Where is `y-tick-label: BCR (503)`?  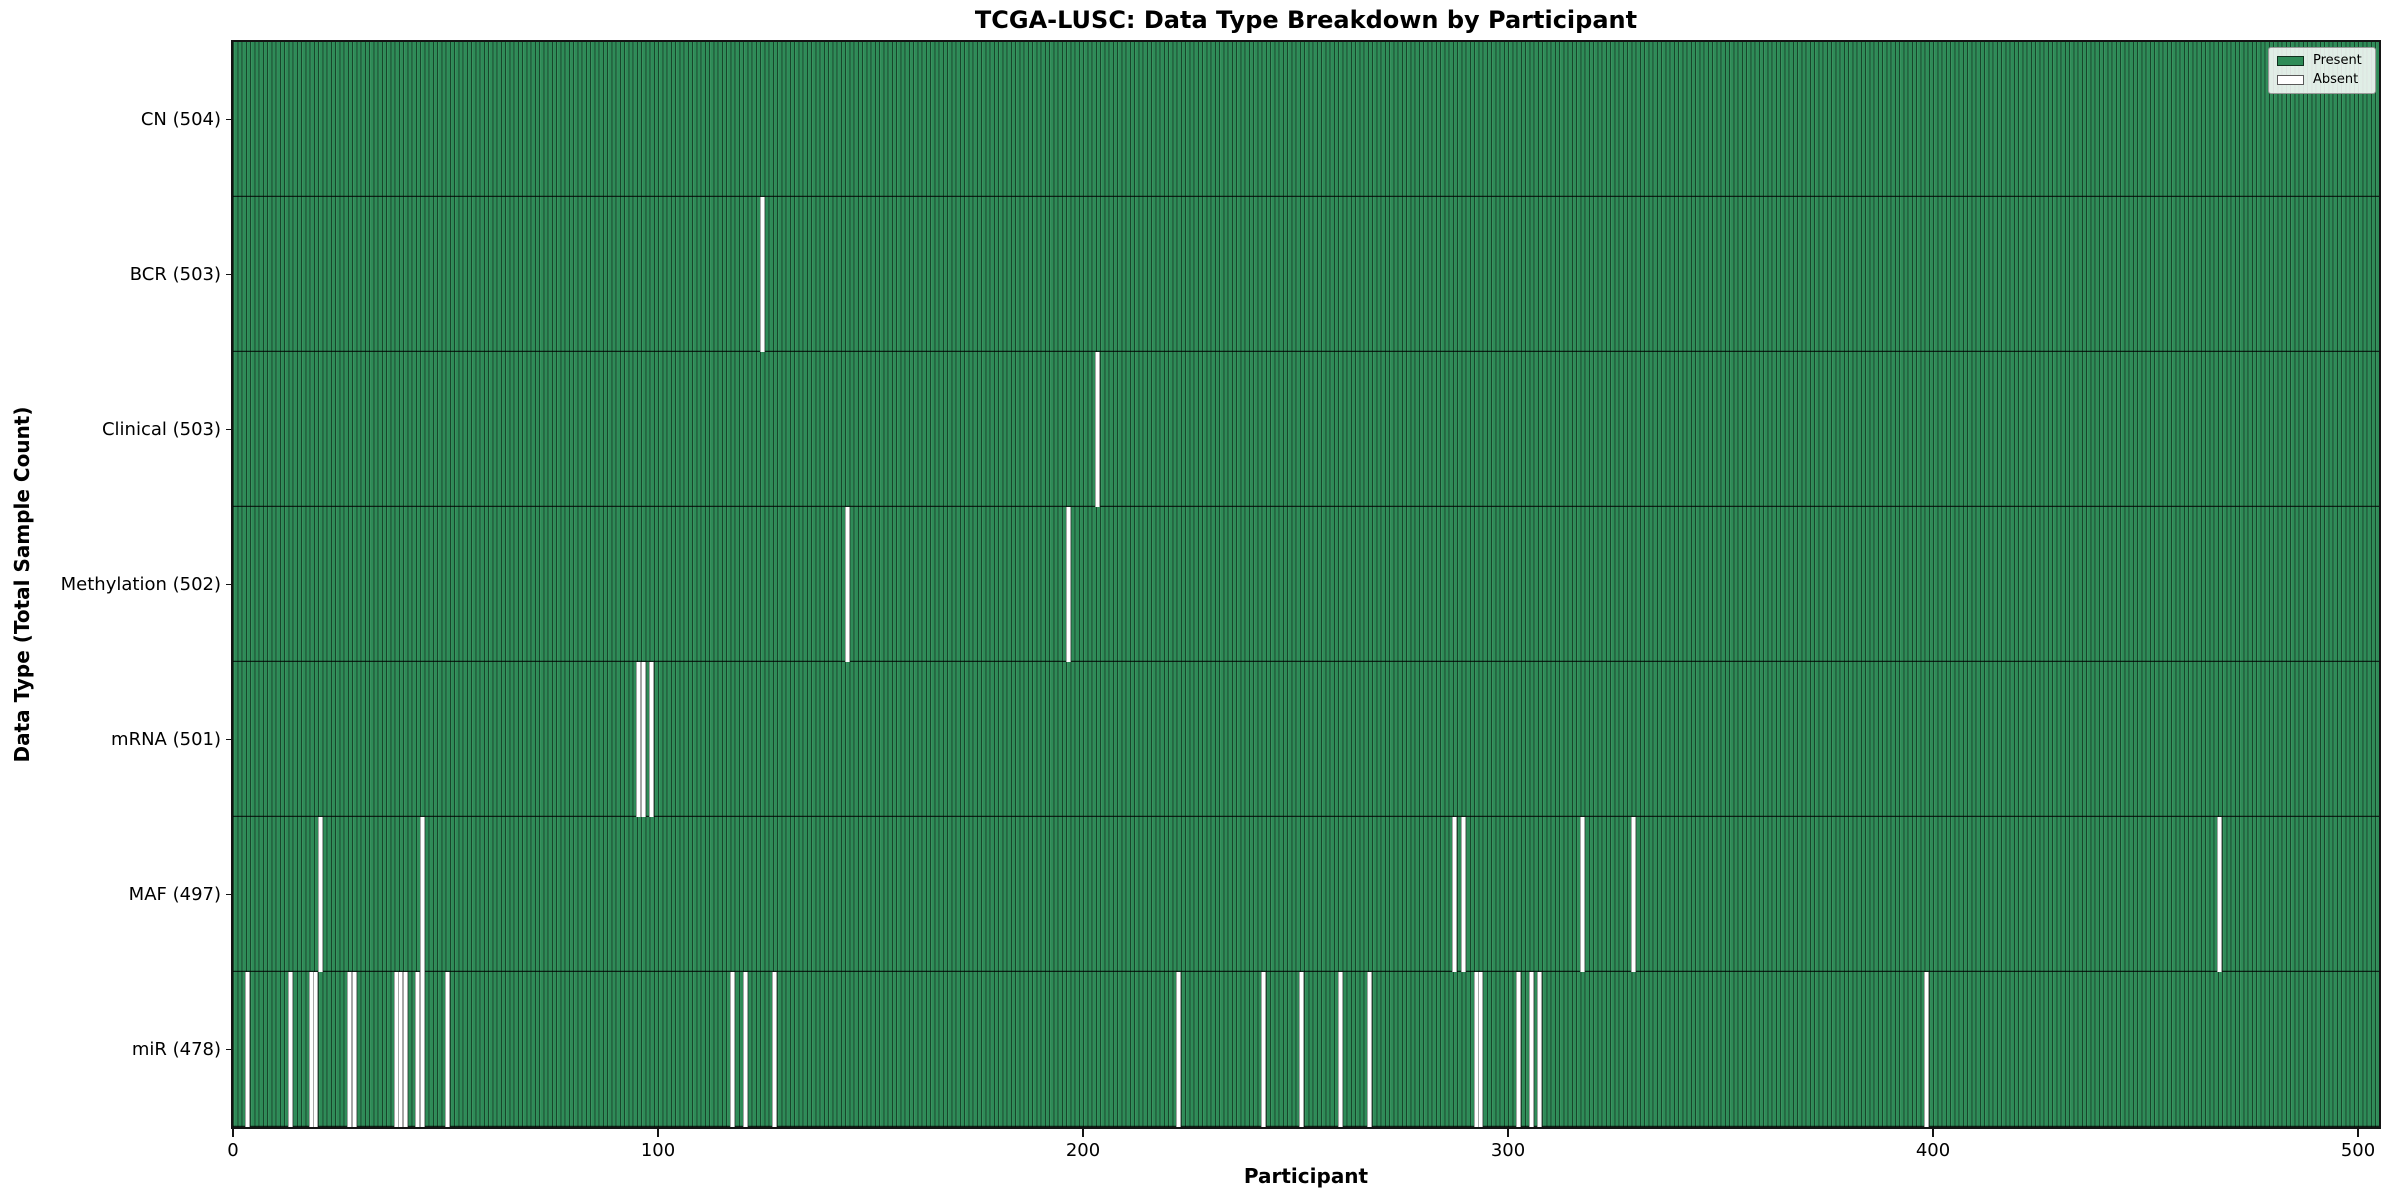 y-tick-label: BCR (503) is located at coordinates (175, 274).